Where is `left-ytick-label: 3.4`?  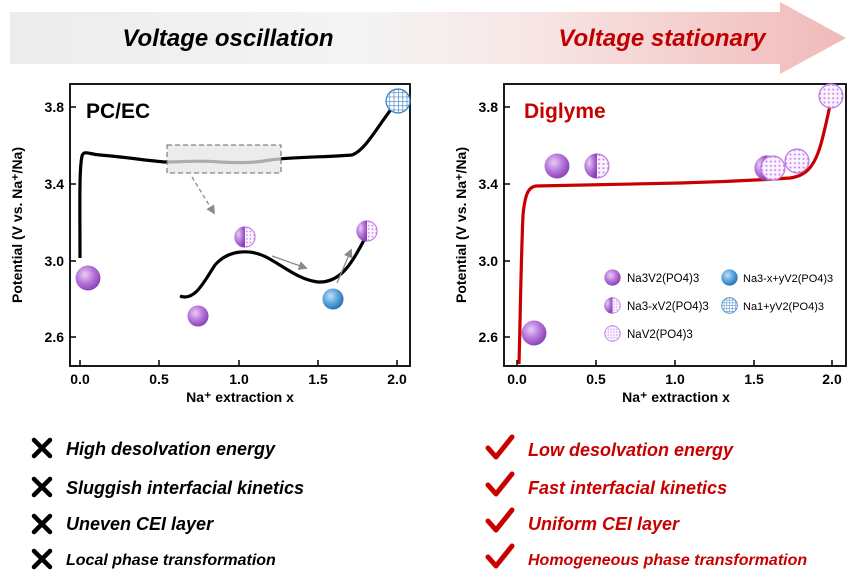 left-ytick-label: 3.4 is located at coordinates (55, 184).